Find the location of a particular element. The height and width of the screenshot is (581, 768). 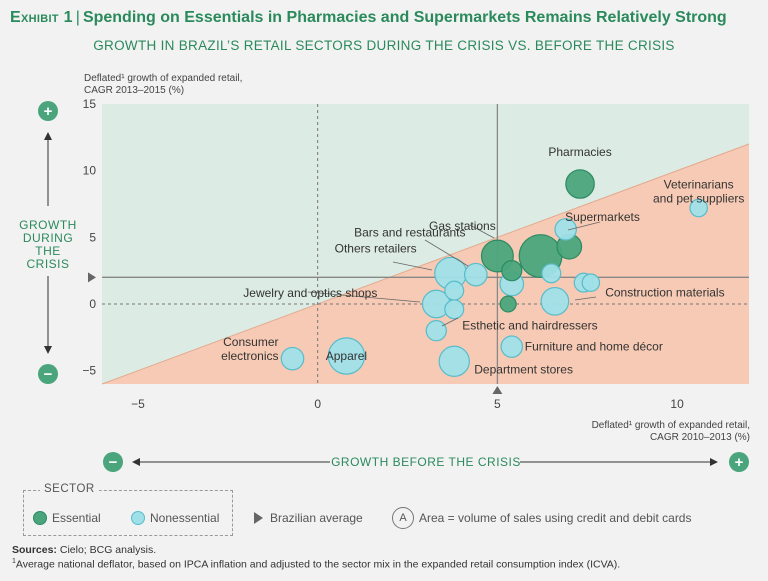

bubble-esthetic-and-hairdressers is located at coordinates (436, 331).